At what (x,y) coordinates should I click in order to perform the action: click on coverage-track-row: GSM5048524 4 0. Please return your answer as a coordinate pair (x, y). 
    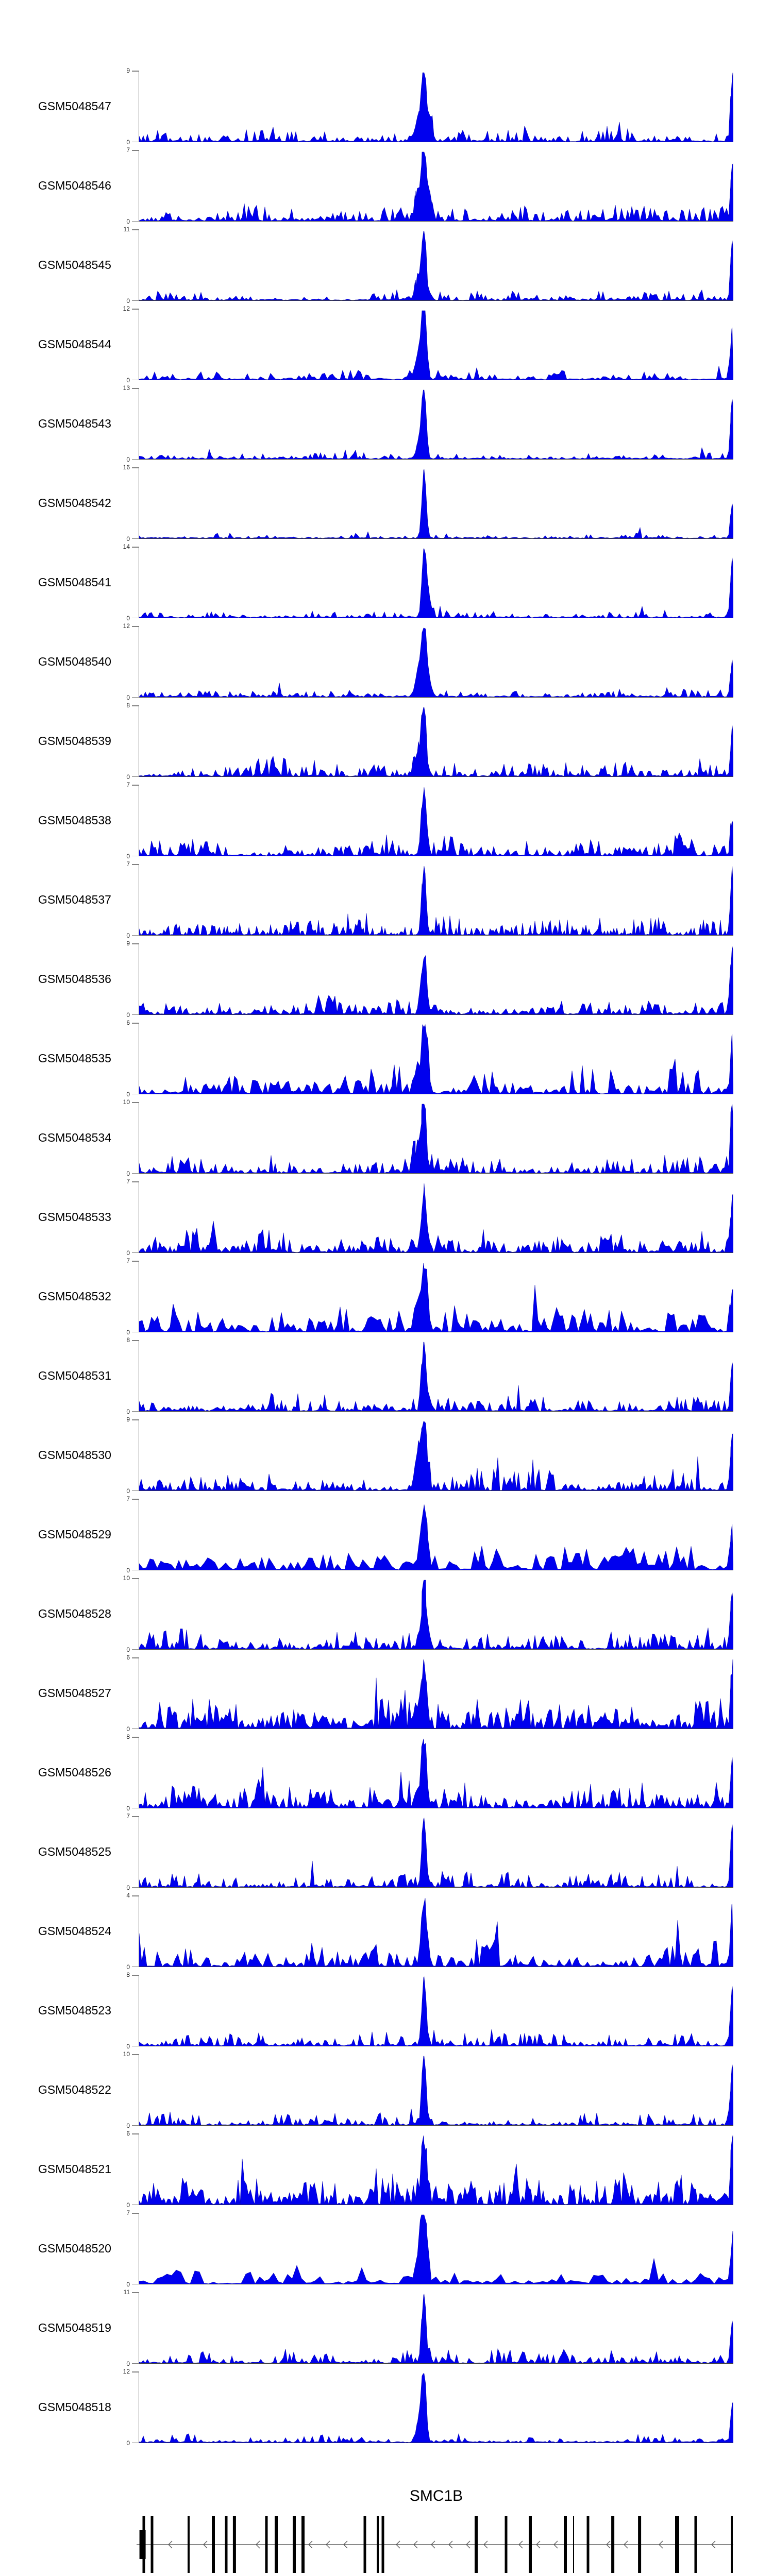
    Looking at the image, I should click on (386, 1934).